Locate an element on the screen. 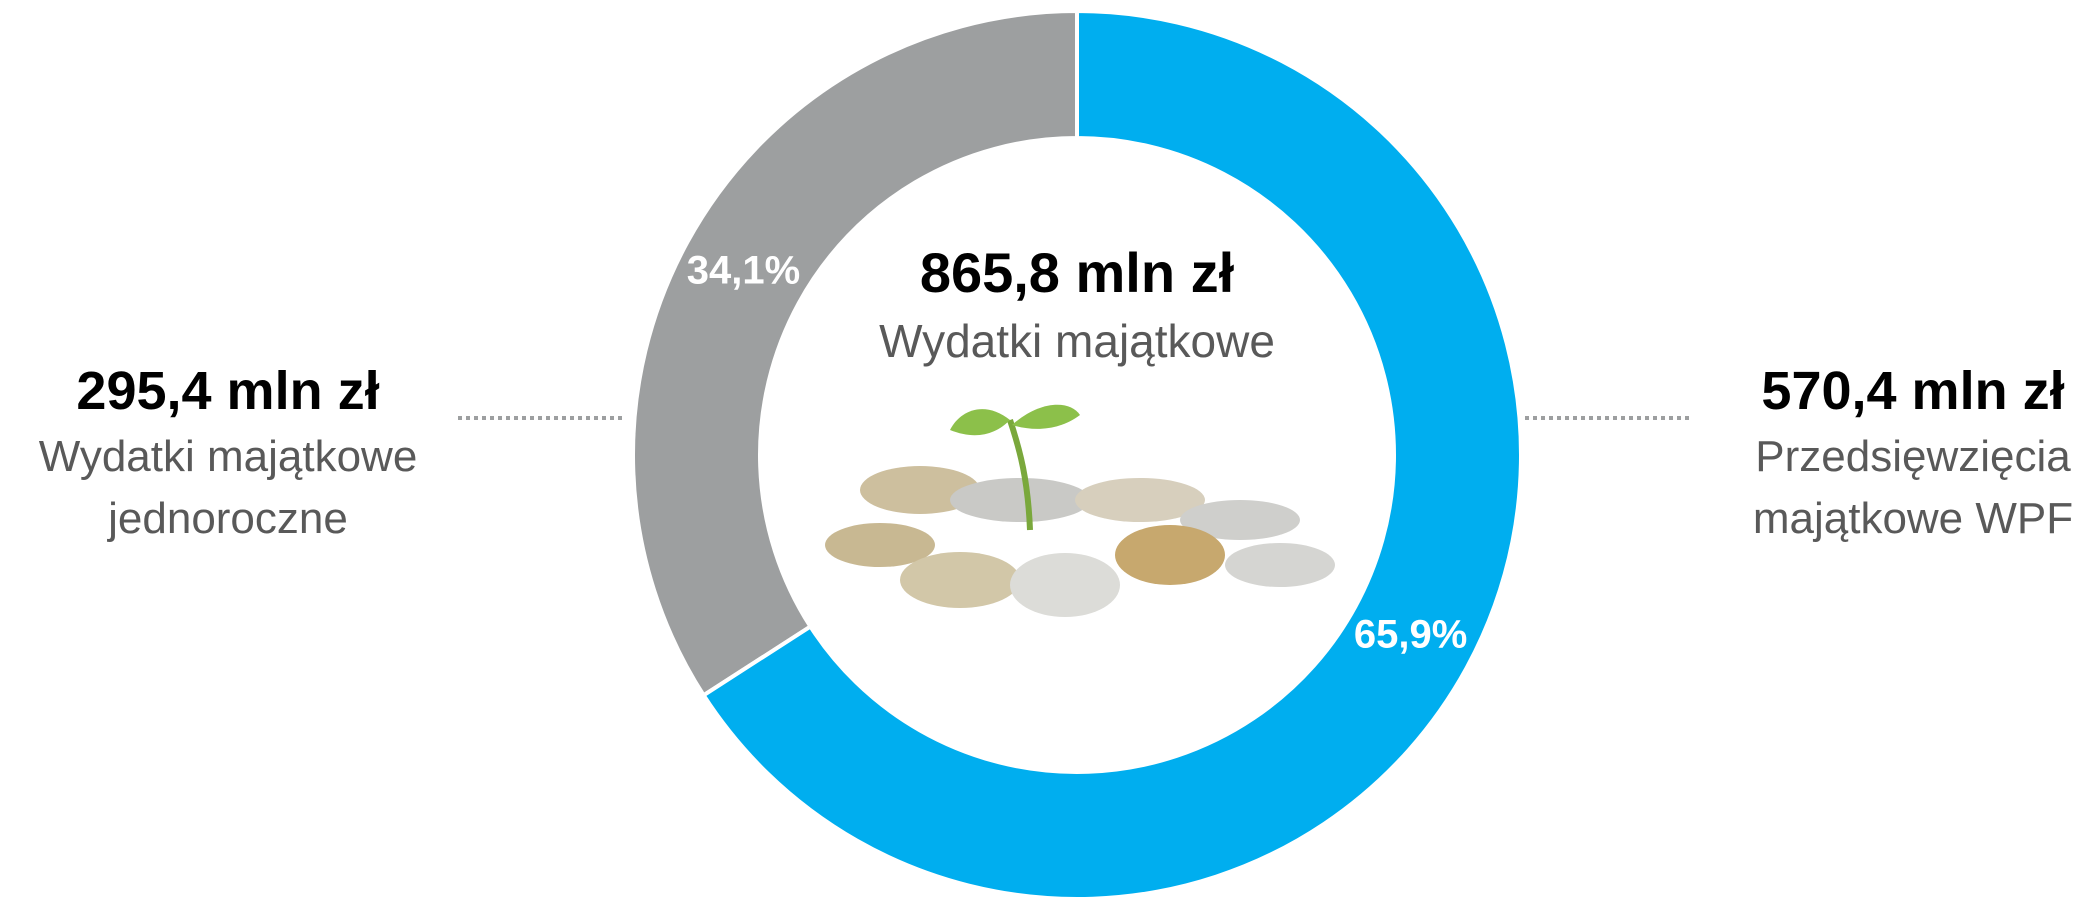 This screenshot has height=898, width=2098. center-title: 865,8 mln zł is located at coordinates (1077, 272).